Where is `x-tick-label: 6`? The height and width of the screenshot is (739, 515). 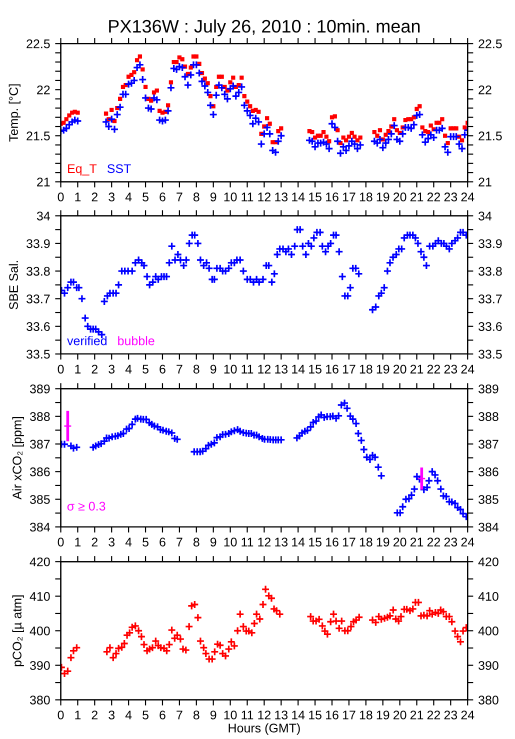 x-tick-label: 6 is located at coordinates (163, 542).